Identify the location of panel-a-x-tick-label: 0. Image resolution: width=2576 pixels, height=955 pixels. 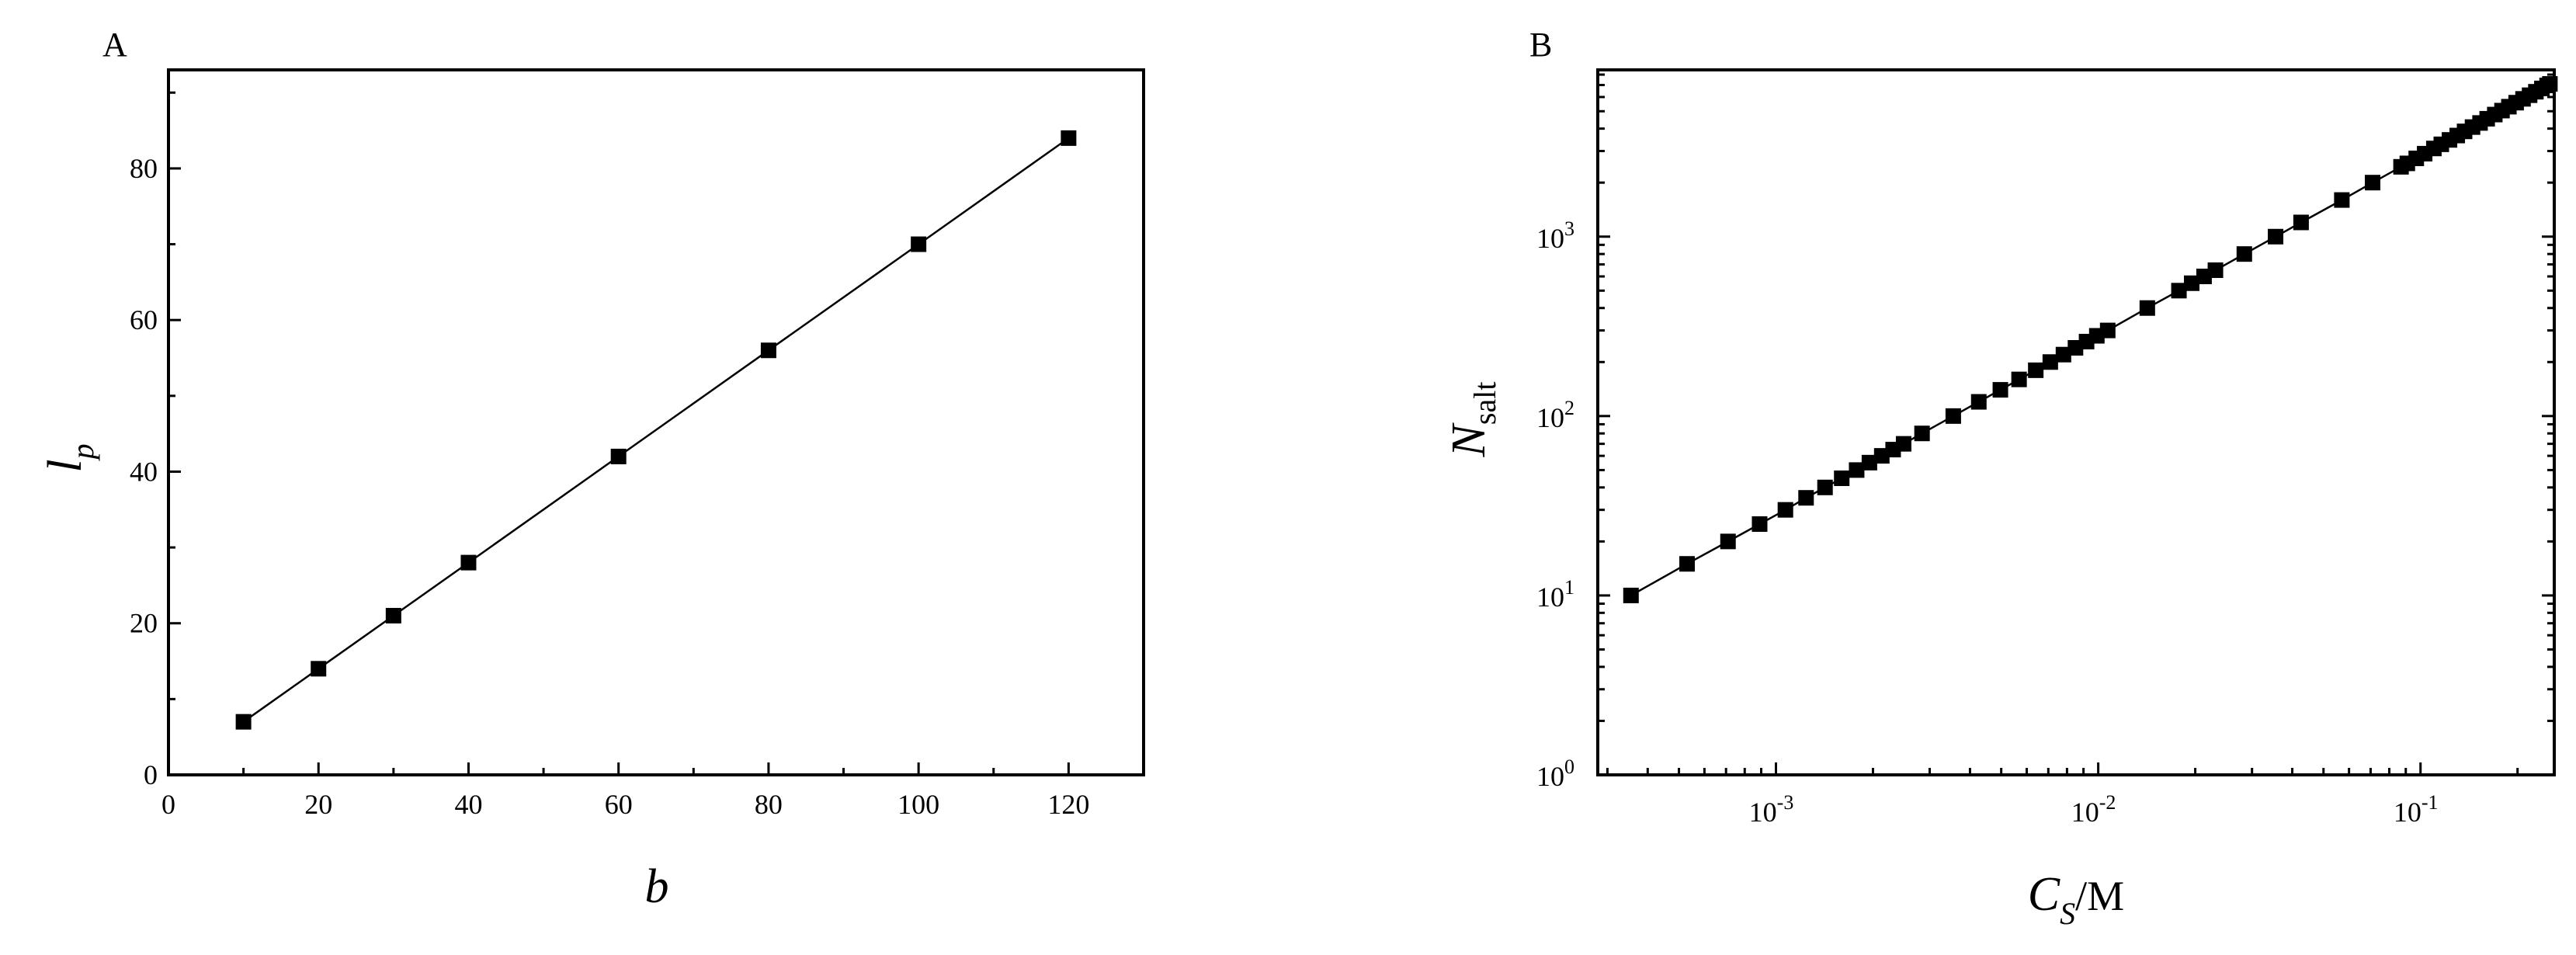
(168, 804).